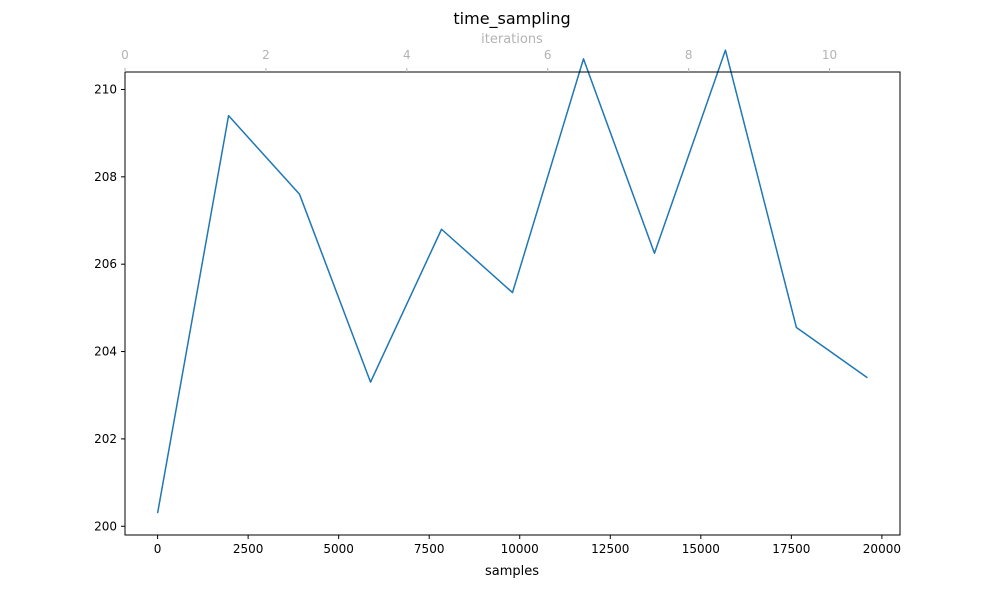 Image resolution: width=1000 pixels, height=600 pixels. I want to click on top-x-tick-label: 0, so click(125, 55).